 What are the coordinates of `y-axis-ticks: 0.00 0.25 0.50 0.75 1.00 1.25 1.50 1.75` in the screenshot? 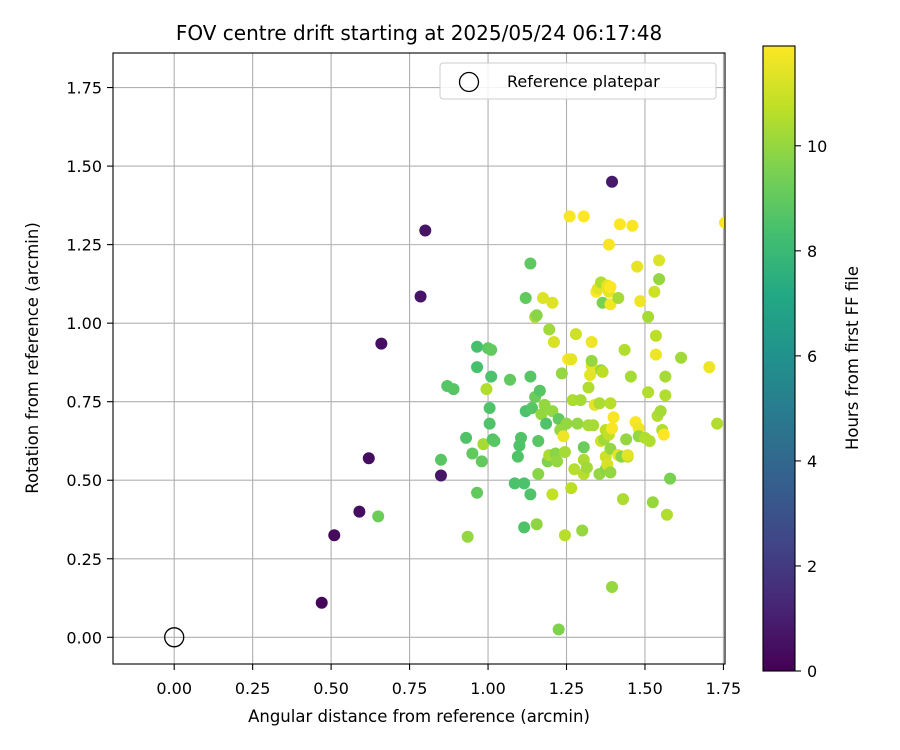 It's located at (89, 363).